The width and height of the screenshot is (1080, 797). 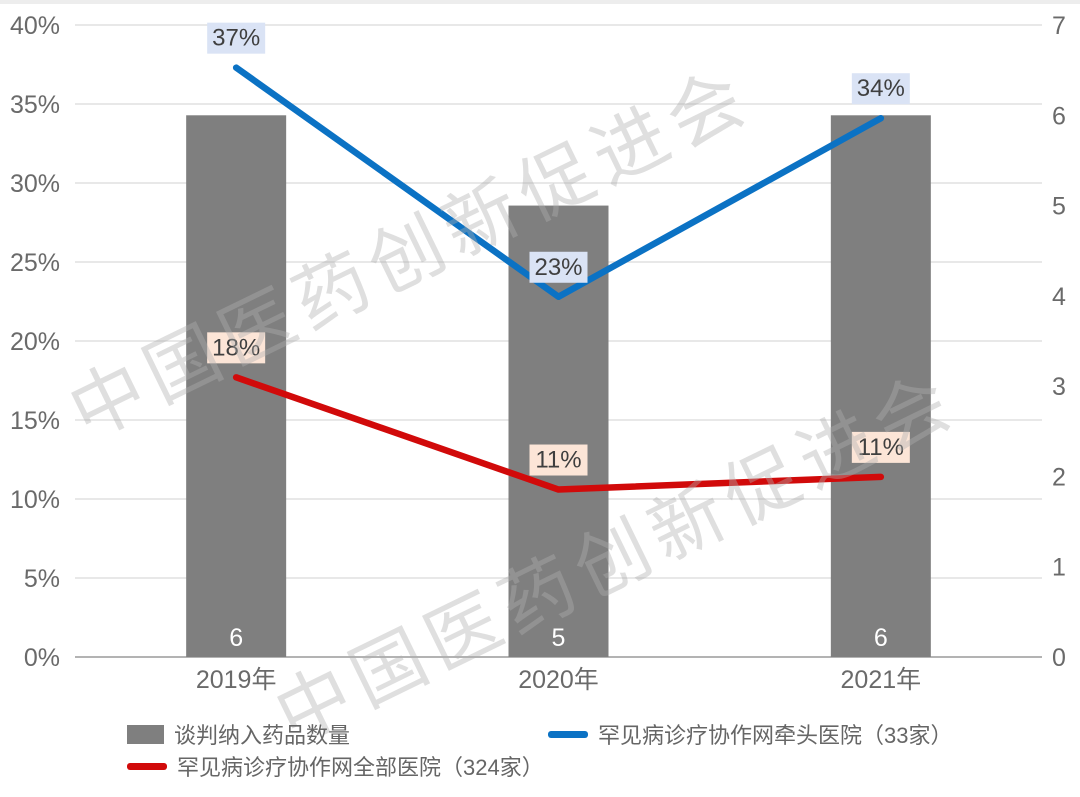 I want to click on point-label-2020年-23%: 23%, so click(x=558, y=267).